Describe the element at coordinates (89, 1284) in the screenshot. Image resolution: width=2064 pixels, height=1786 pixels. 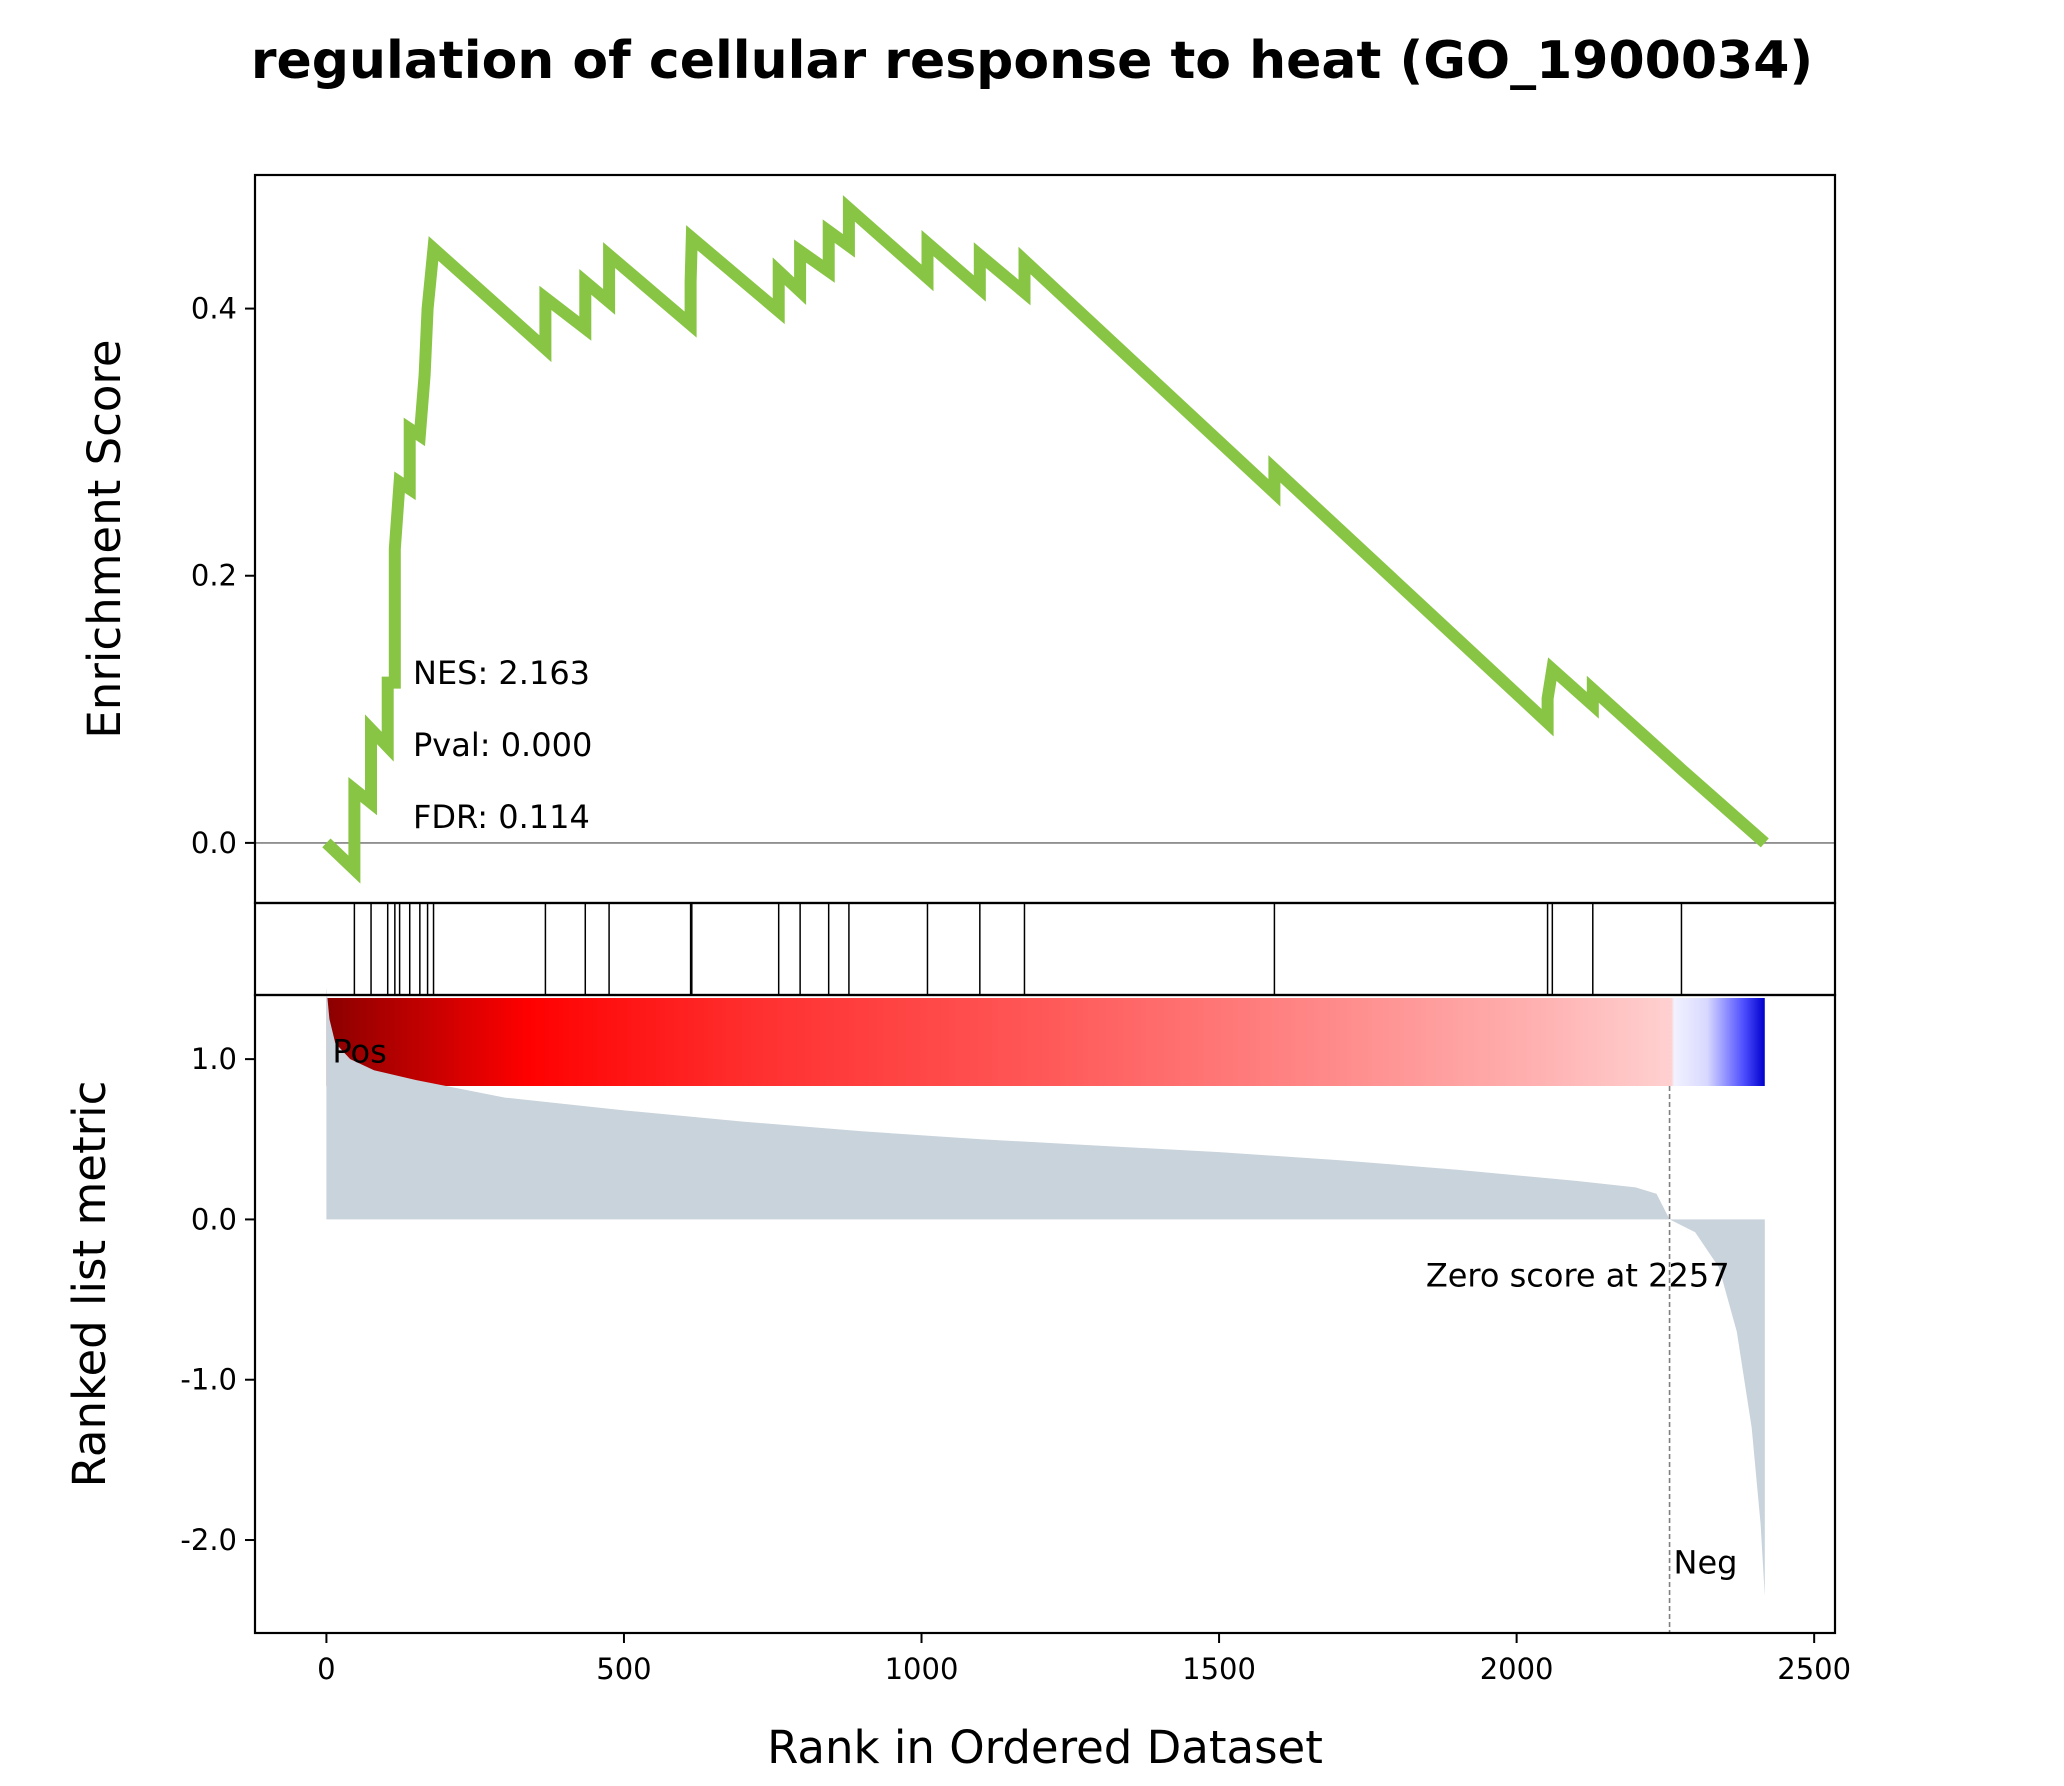
I see `rm-y-axis-label: Ranked list metric` at that location.